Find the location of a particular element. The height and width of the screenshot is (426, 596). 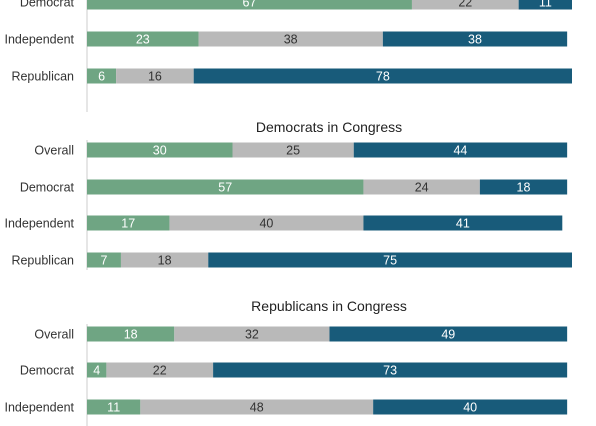

data-label-neutral: 25 is located at coordinates (293, 151).